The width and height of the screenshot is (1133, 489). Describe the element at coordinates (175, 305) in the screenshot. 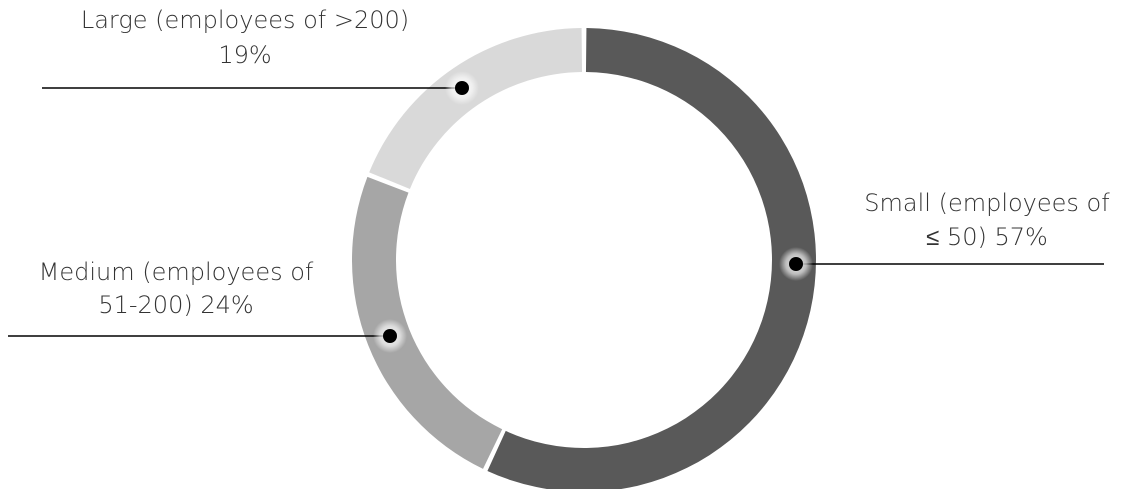

I see `slice-label-medium-line2: 51-200) 24%` at that location.